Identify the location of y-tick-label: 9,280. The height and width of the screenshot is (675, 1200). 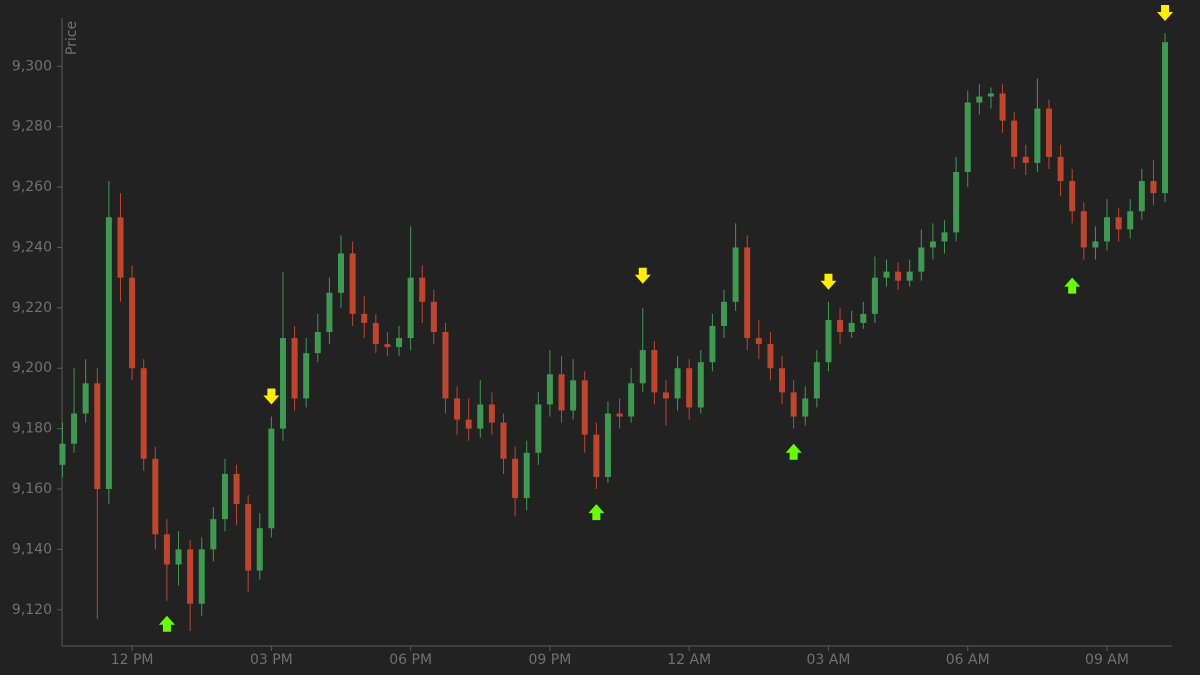
(32, 127).